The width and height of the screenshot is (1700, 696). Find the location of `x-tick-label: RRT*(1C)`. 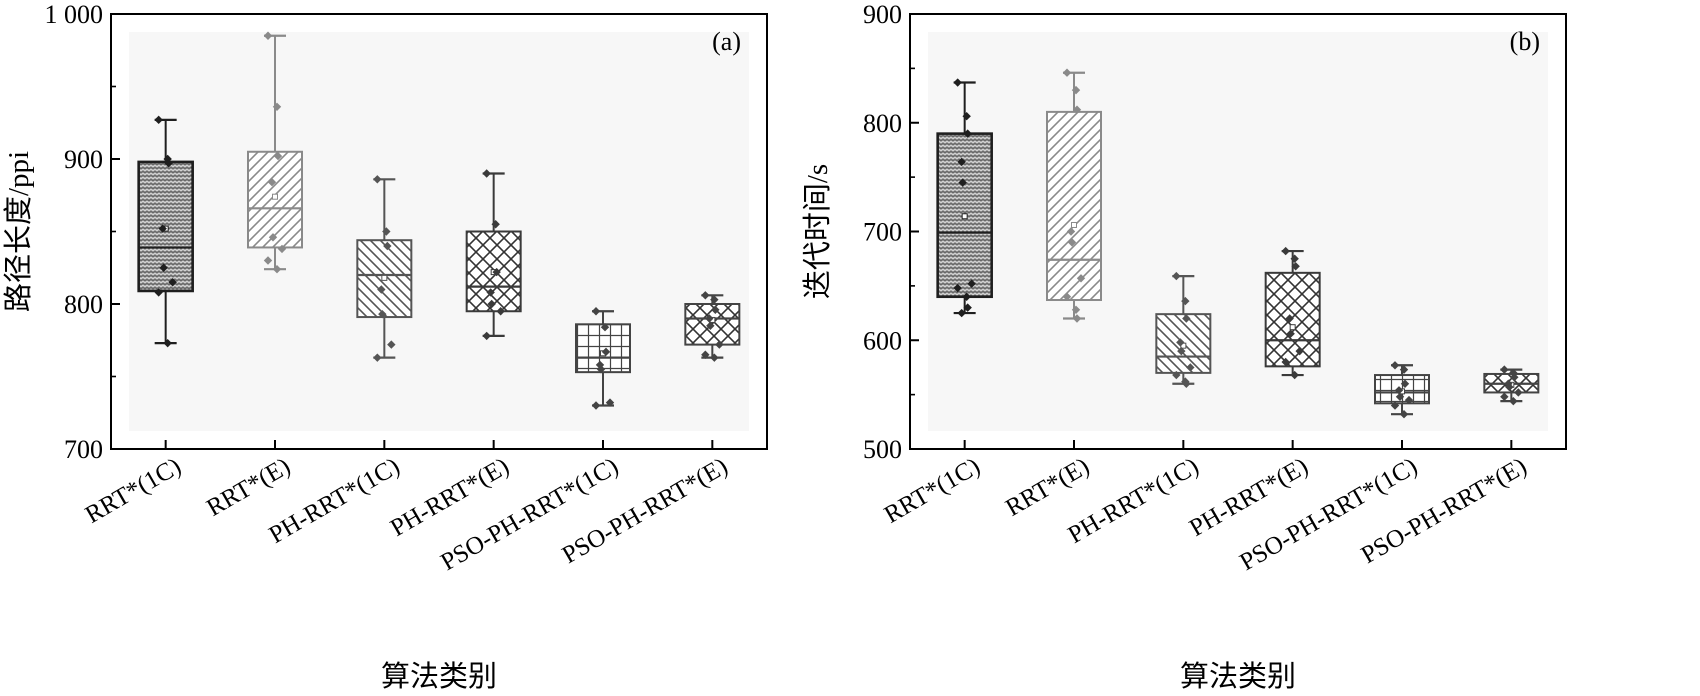

x-tick-label: RRT*(1C) is located at coordinates (932, 491).